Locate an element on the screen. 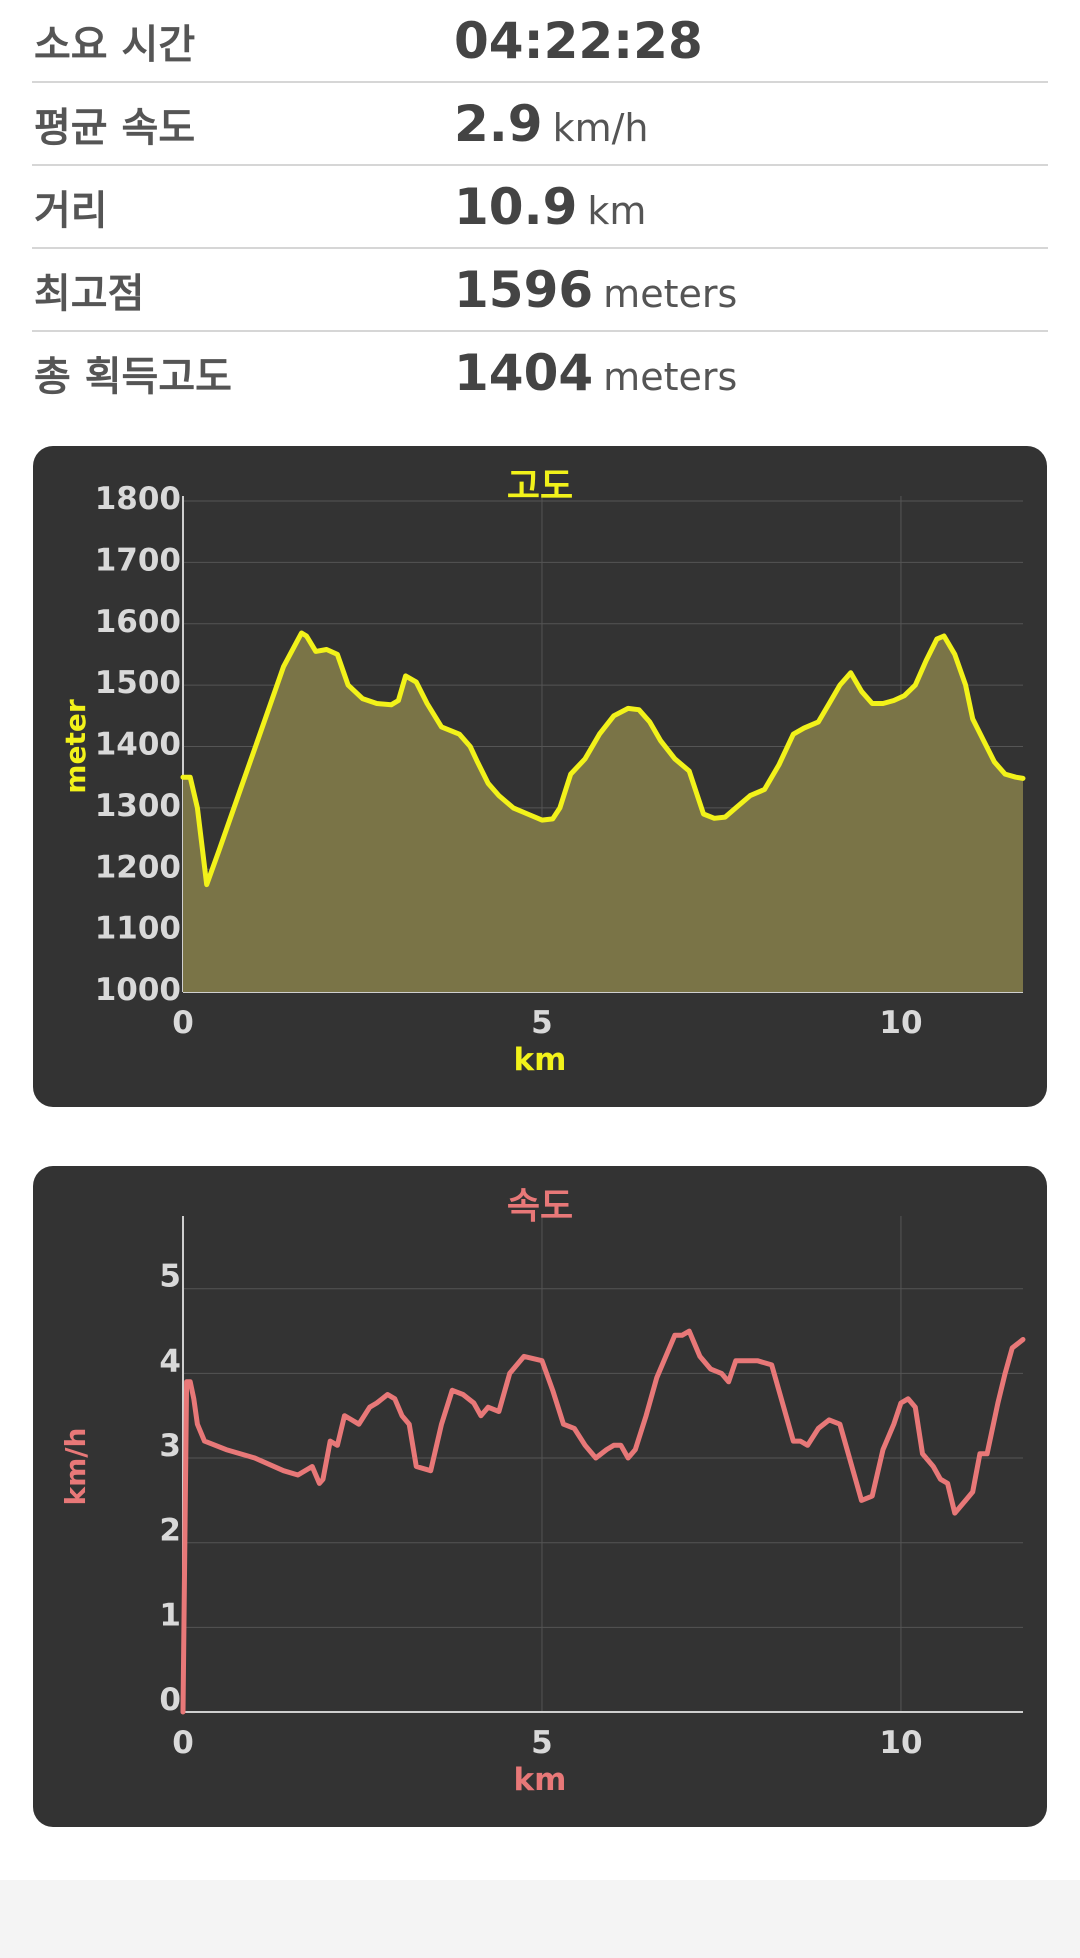 This screenshot has width=1080, height=1958. y-tick-label: 5 is located at coordinates (170, 1277).